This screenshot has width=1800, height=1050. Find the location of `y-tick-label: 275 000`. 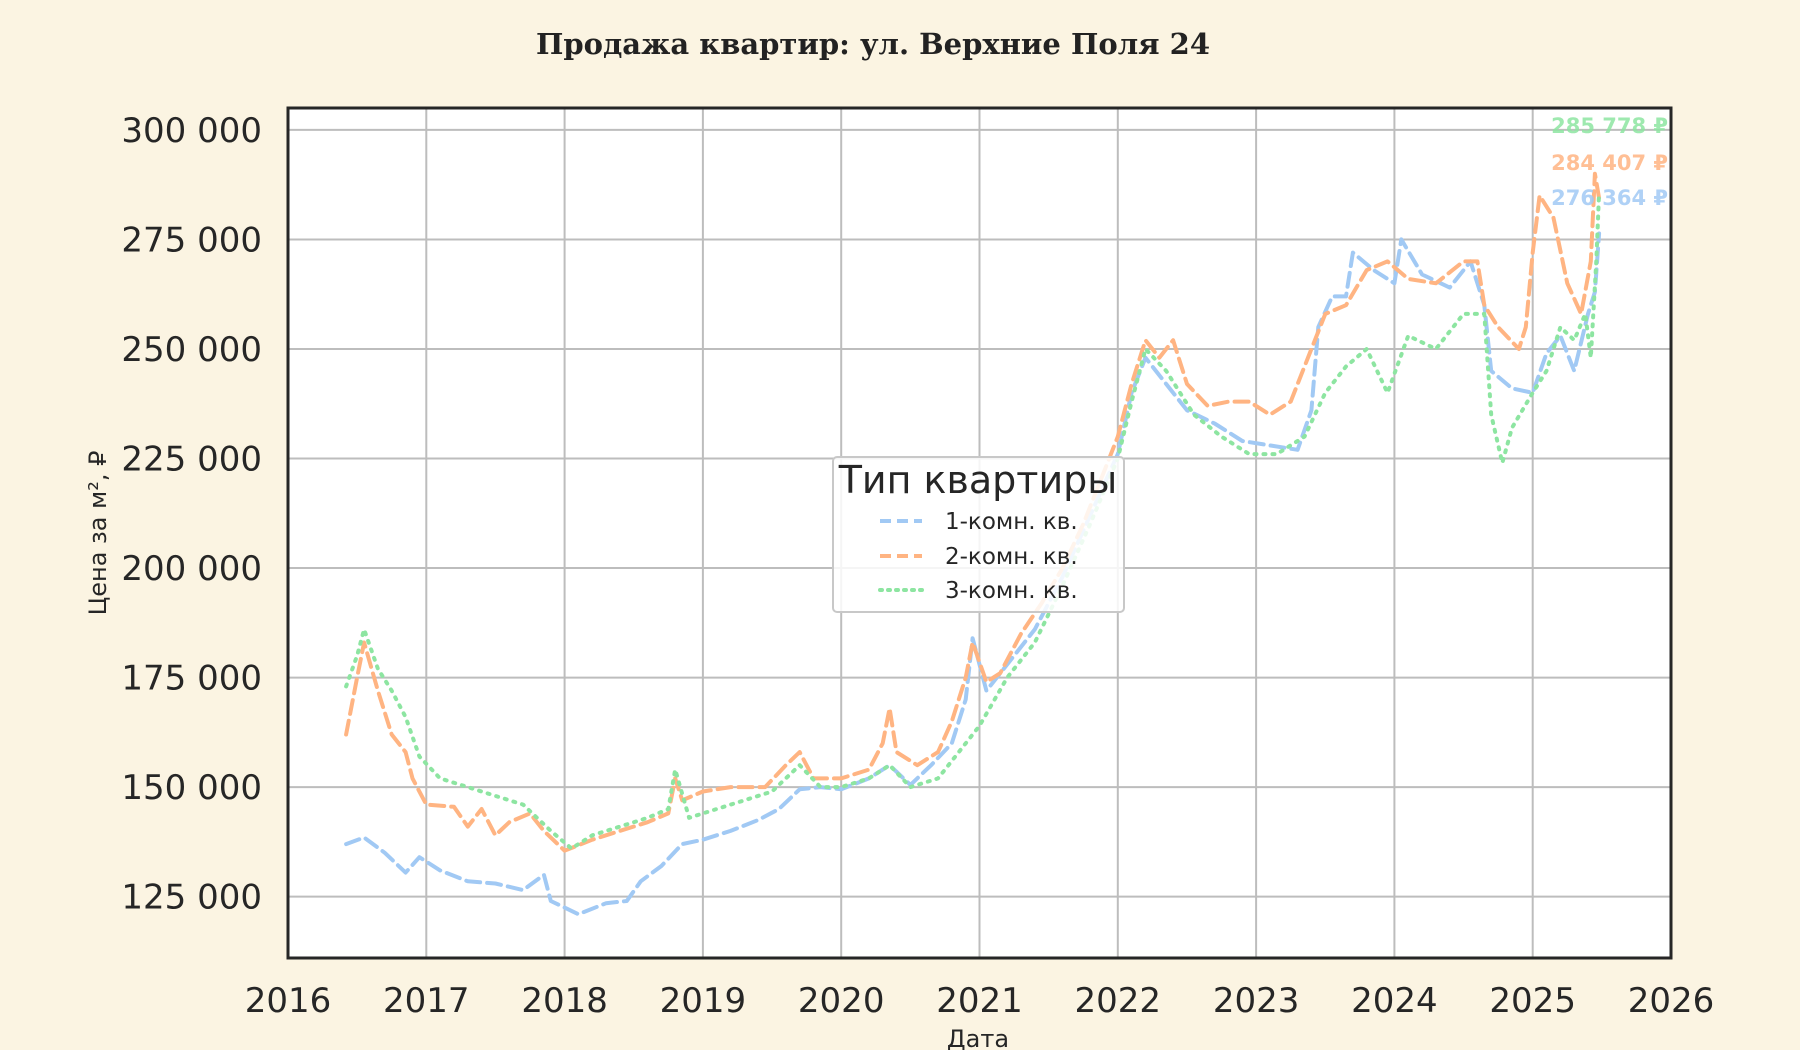

y-tick-label: 275 000 is located at coordinates (191, 240).